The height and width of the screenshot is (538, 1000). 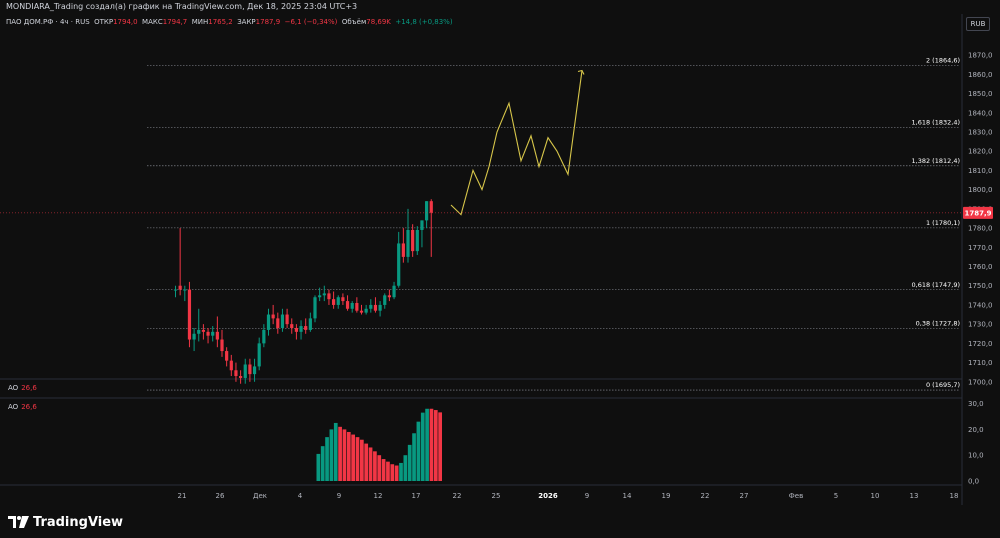 What do you see at coordinates (424, 22) in the screenshot?
I see `volume-change: +14,8 (+0,83%)` at bounding box center [424, 22].